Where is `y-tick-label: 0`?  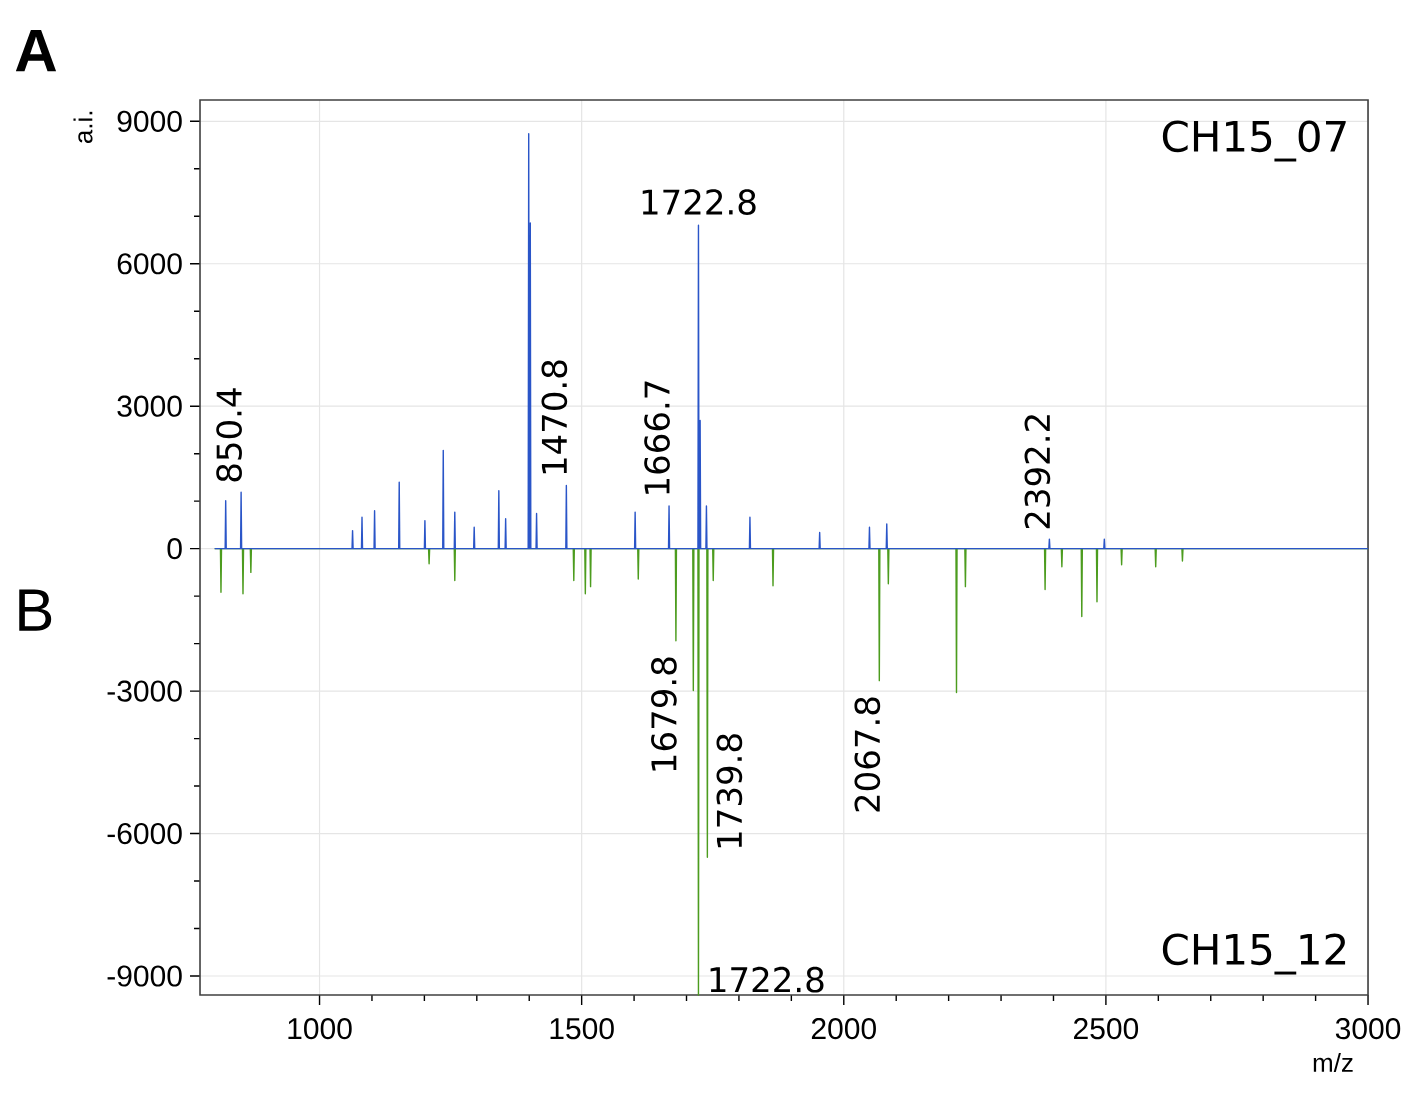 y-tick-label: 0 is located at coordinates (174, 549).